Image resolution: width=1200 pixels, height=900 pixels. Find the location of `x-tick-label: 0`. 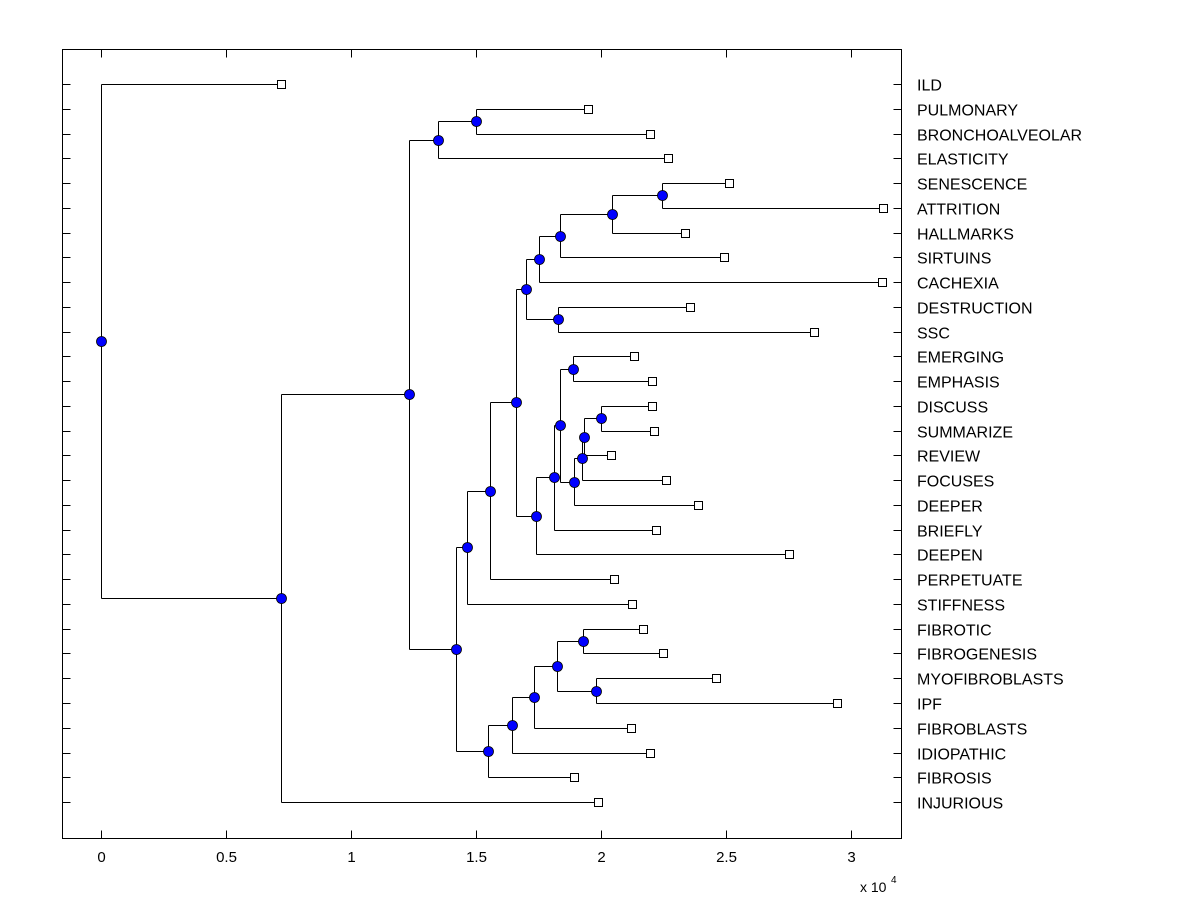

x-tick-label: 0 is located at coordinates (101, 857).